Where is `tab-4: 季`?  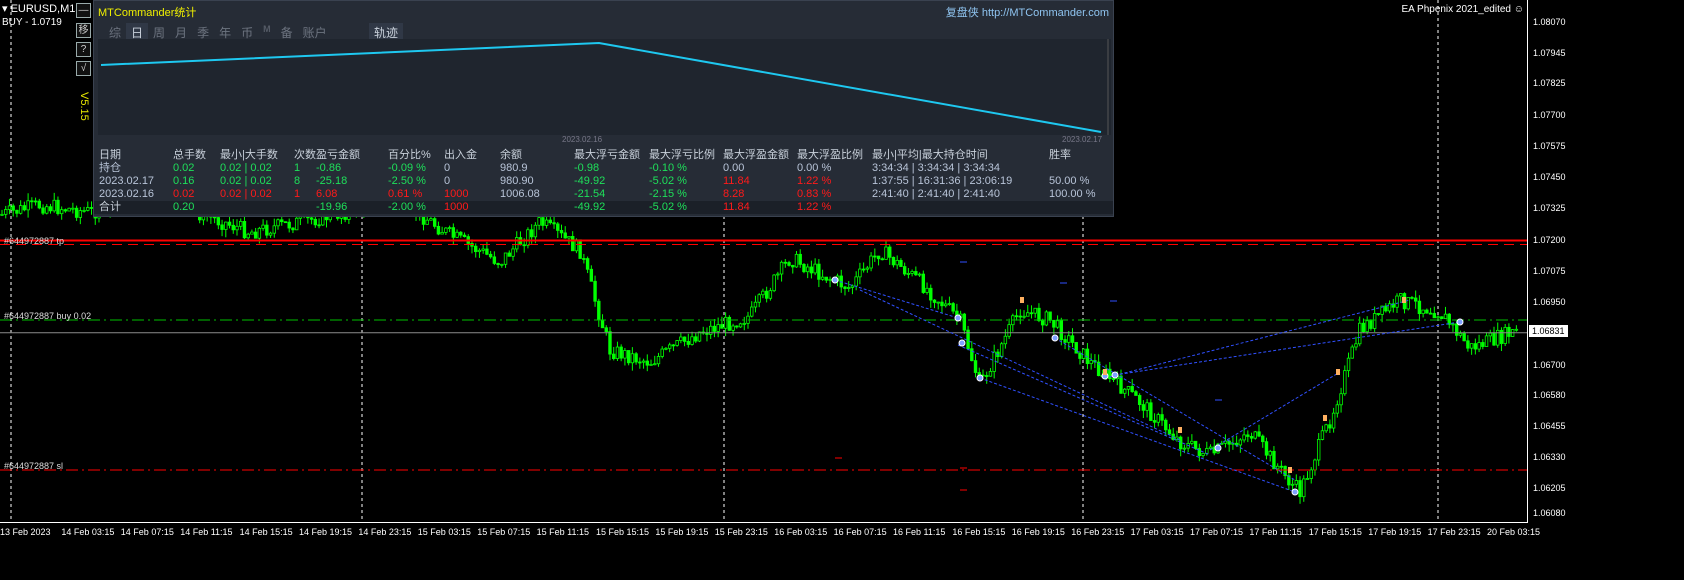 tab-4: 季 is located at coordinates (203, 33).